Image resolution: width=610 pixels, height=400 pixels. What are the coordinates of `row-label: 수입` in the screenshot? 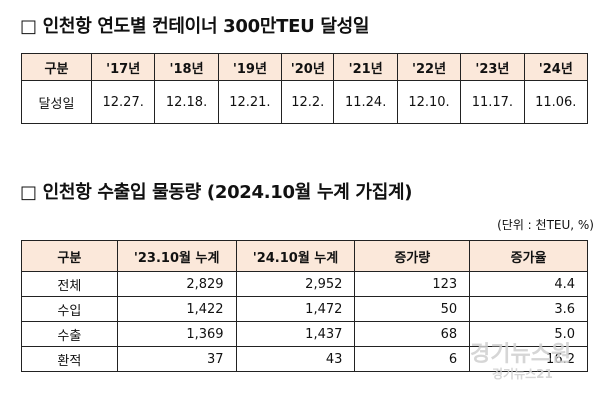 It's located at (69, 309).